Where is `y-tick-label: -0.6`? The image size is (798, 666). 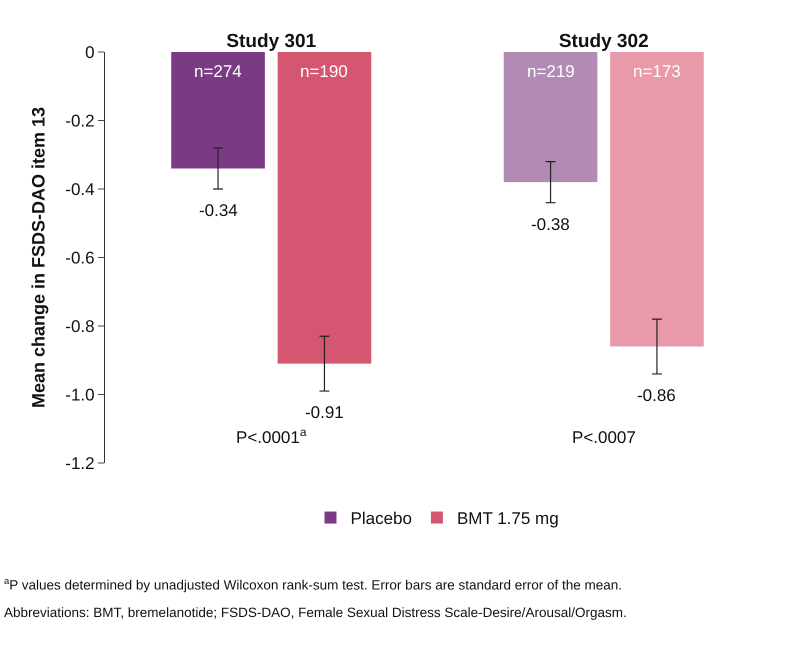 y-tick-label: -0.6 is located at coordinates (80, 258).